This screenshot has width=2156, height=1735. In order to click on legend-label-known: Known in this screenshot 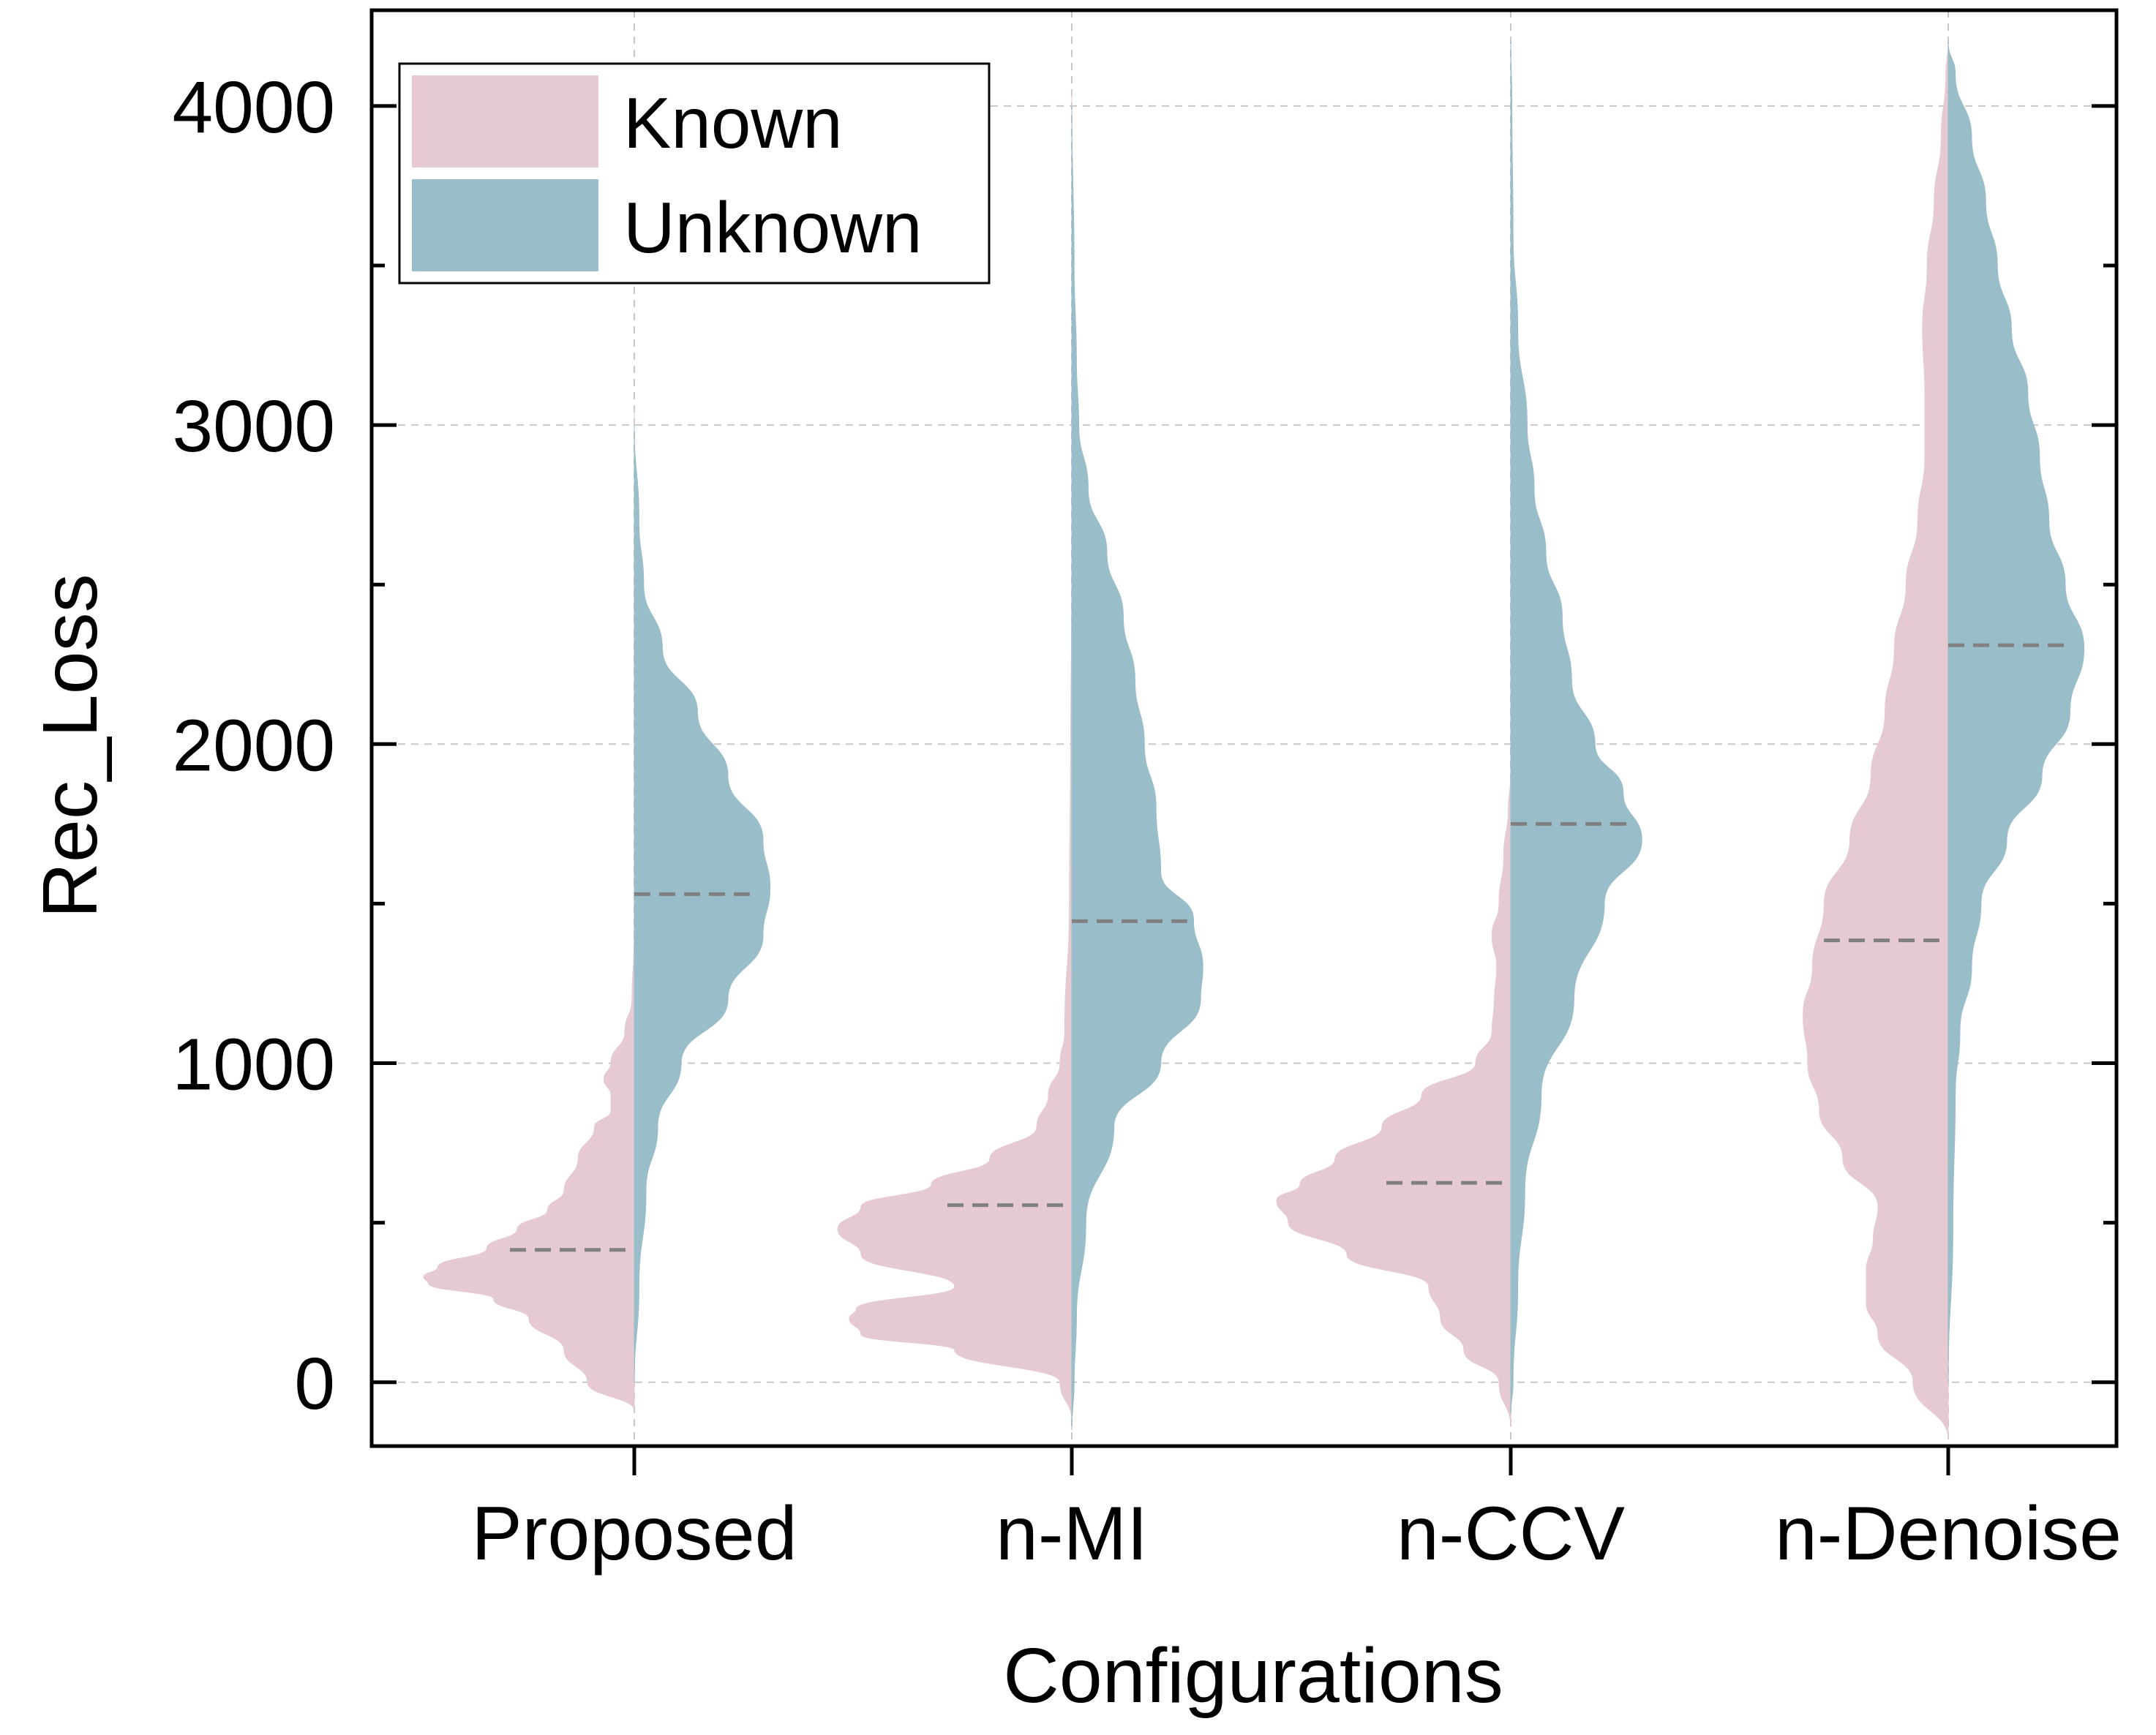, I will do `click(733, 123)`.